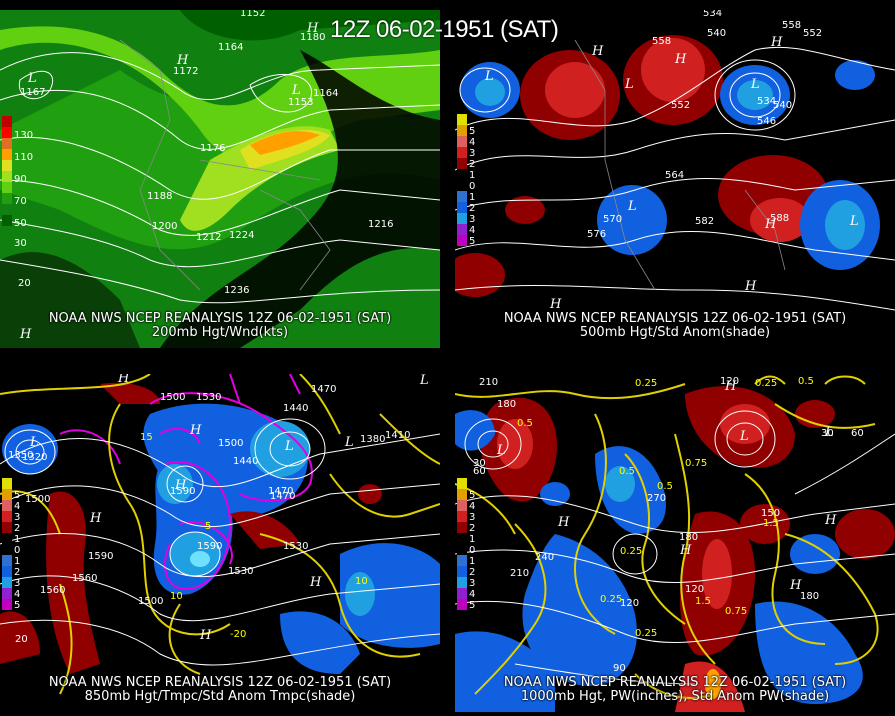 The height and width of the screenshot is (716, 895). I want to click on contour-label: 150, so click(770, 513).